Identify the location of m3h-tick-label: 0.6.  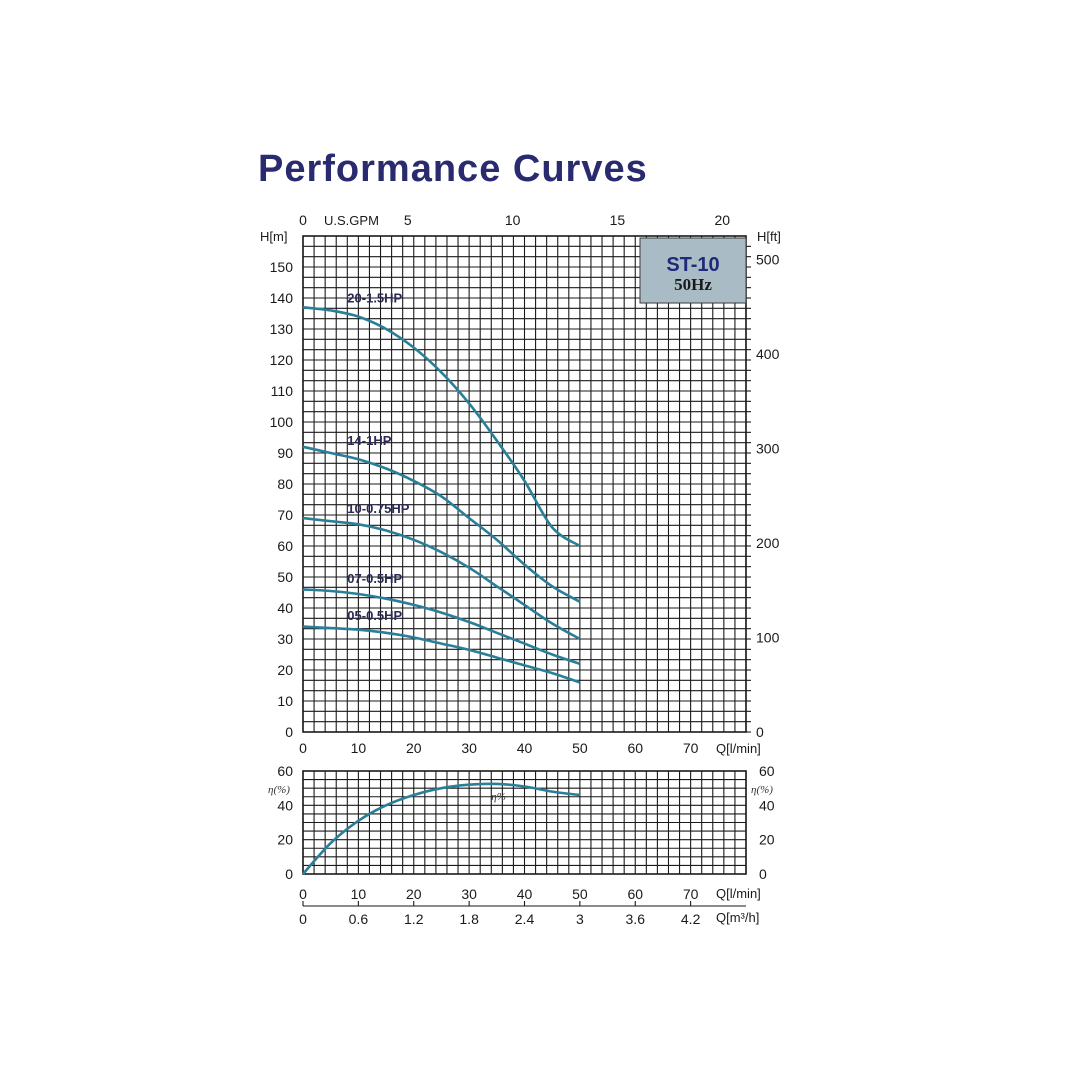
(359, 919).